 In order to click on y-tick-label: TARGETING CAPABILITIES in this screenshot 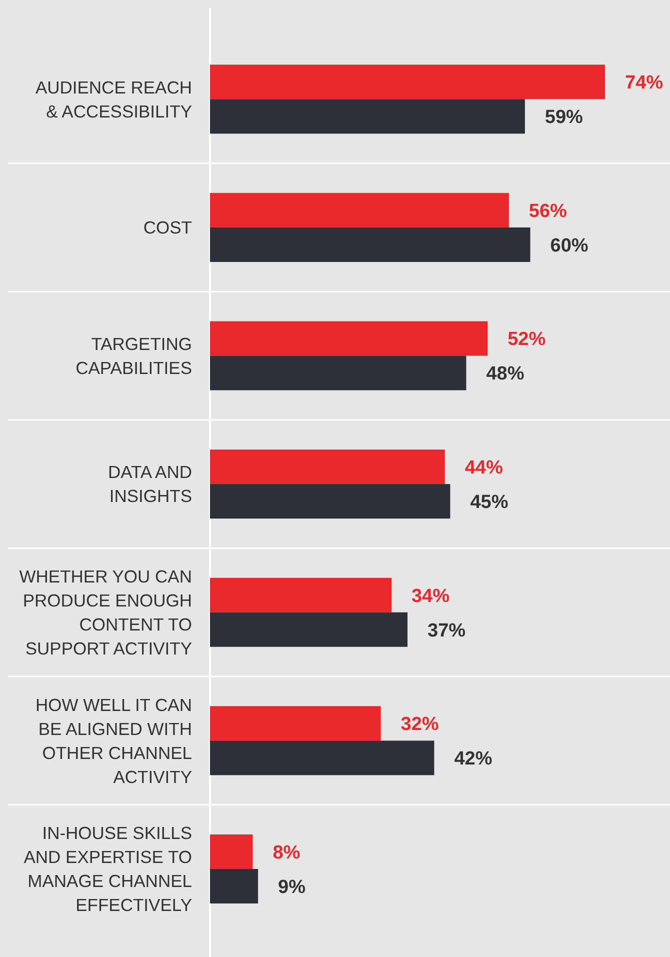, I will do `click(134, 356)`.